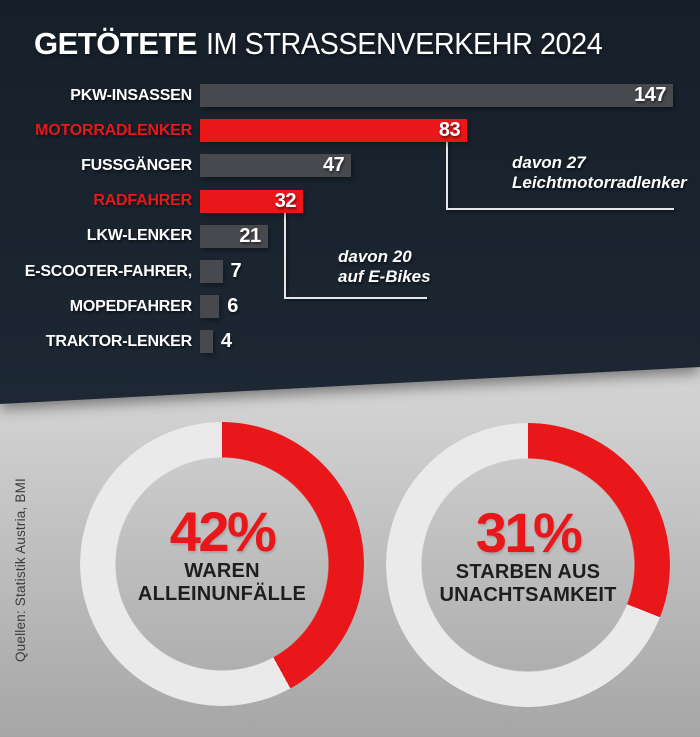 The height and width of the screenshot is (737, 700). I want to click on bar-value: 83, so click(449, 130).